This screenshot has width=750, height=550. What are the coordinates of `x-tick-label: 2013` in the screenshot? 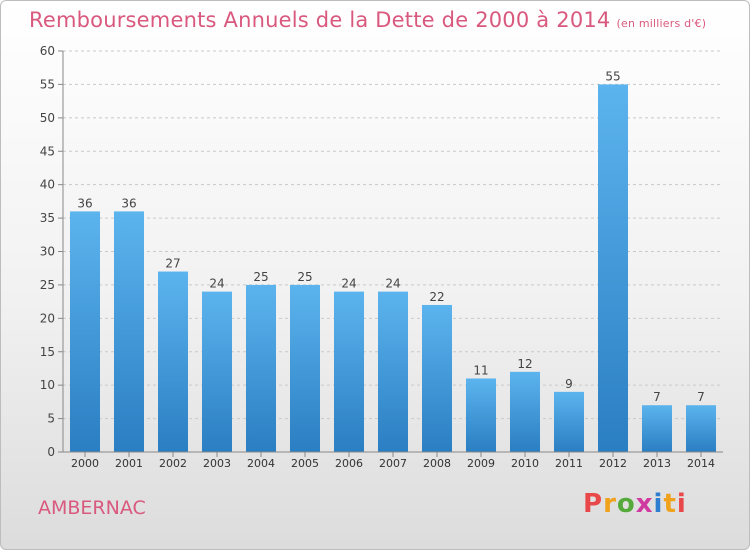 It's located at (657, 463).